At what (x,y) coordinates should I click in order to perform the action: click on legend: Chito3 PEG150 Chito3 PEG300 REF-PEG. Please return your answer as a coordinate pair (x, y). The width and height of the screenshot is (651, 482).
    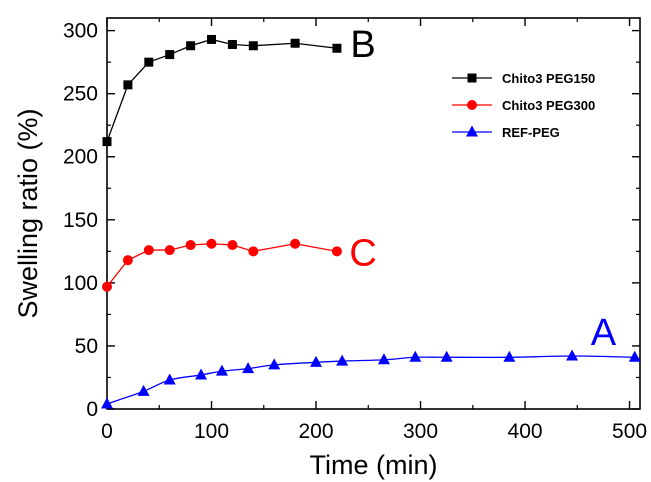
    Looking at the image, I should click on (523, 105).